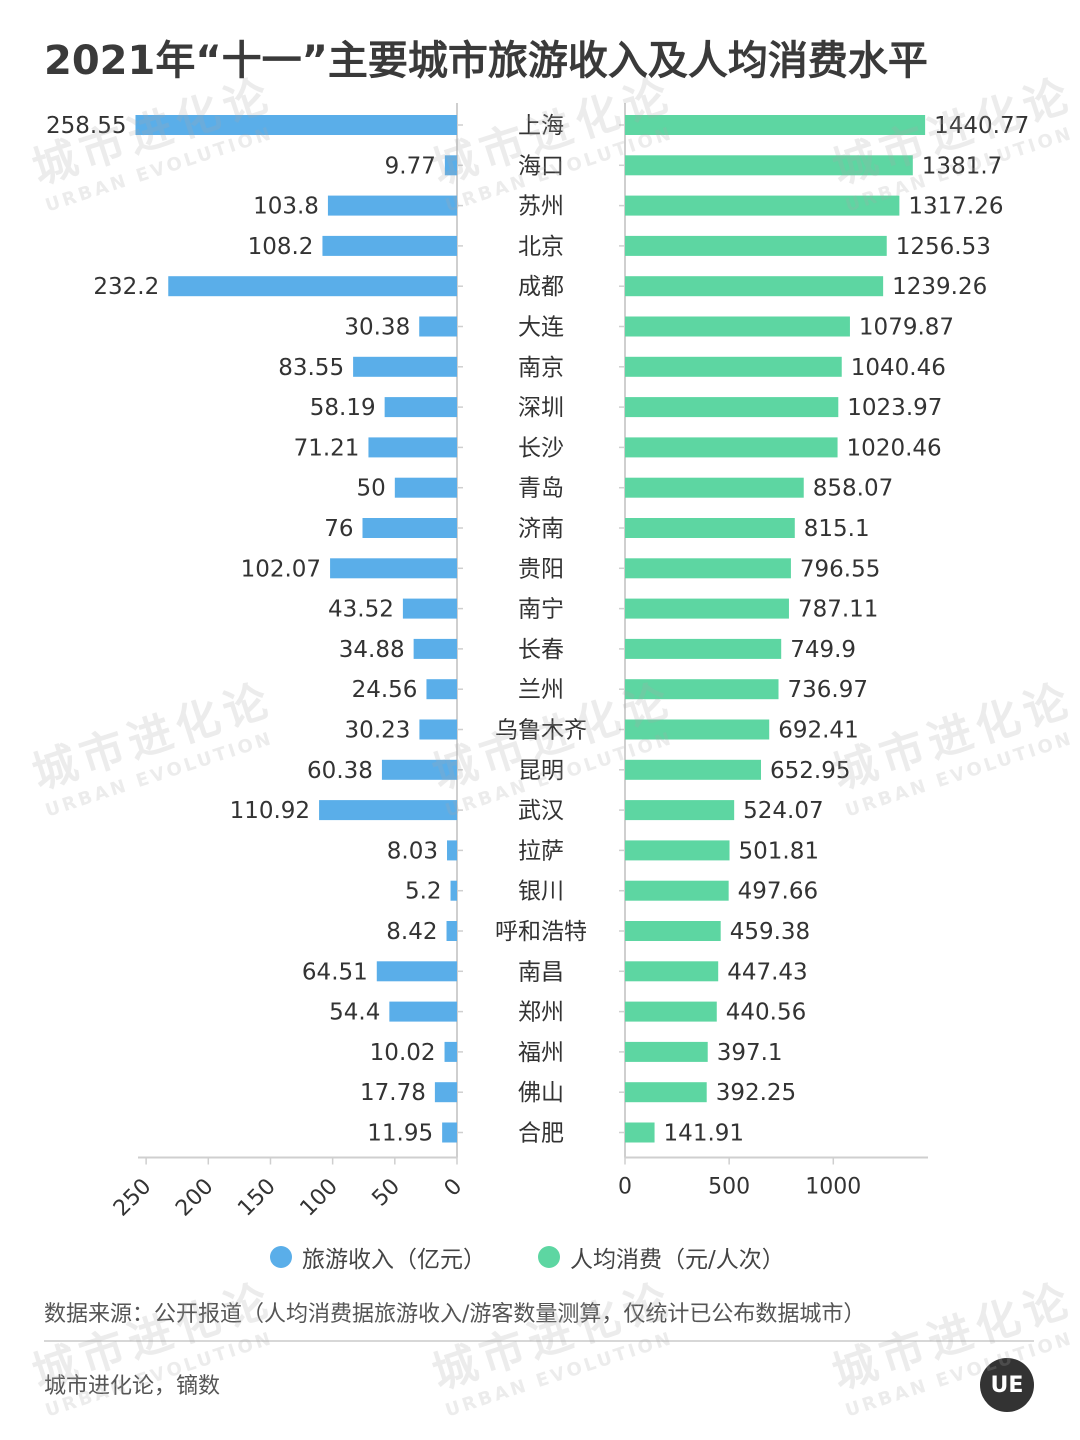 This screenshot has width=1080, height=1440. I want to click on legend-item-income: 旅游收入（亿元）, so click(378, 1257).